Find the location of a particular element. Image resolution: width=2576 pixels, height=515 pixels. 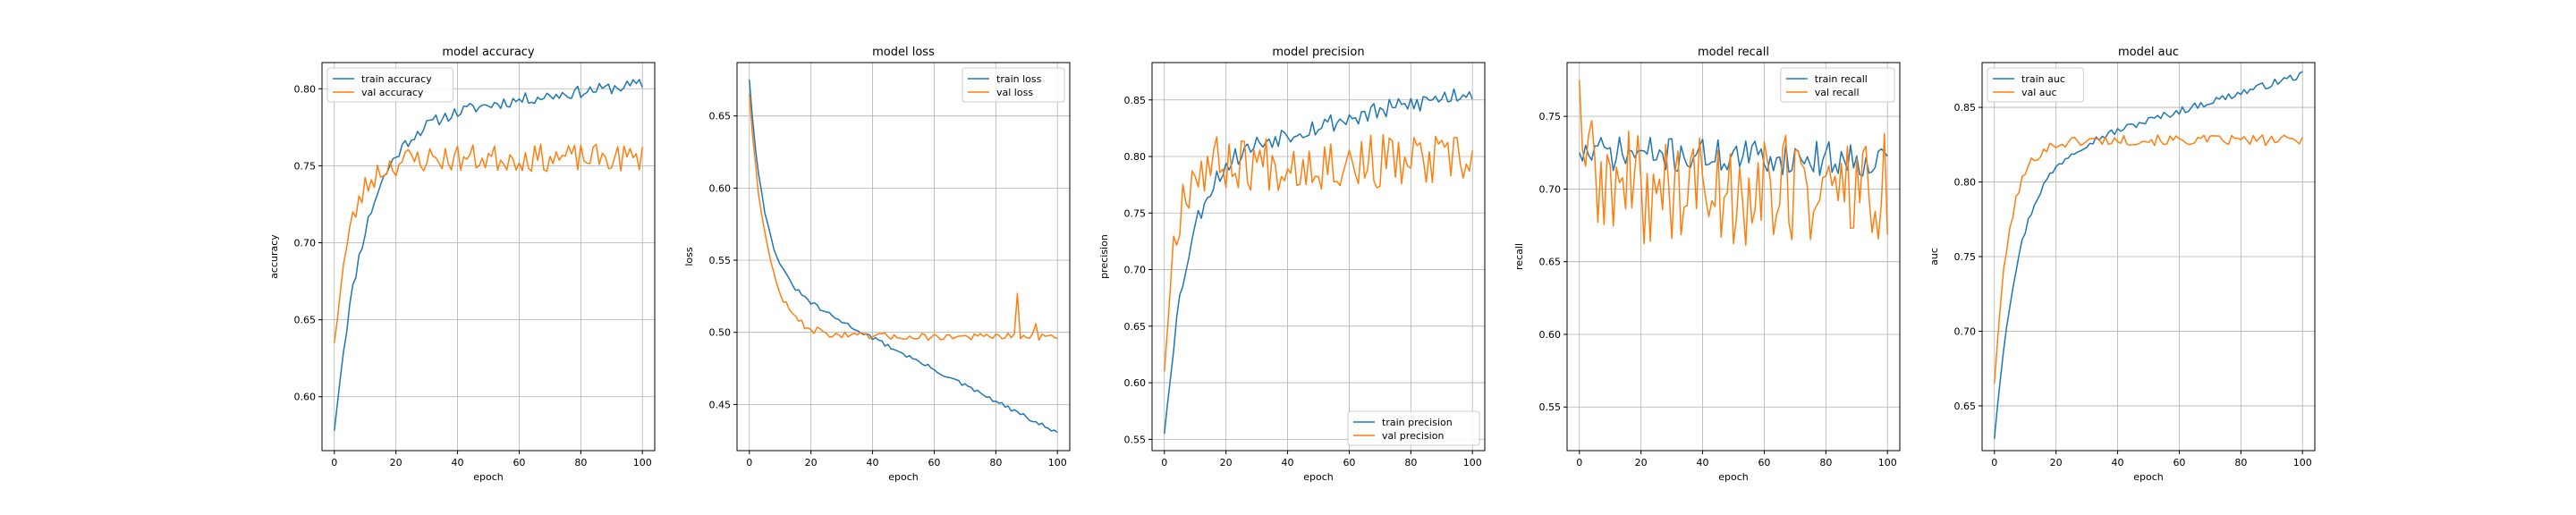

legend-label: train accuracy is located at coordinates (396, 79).